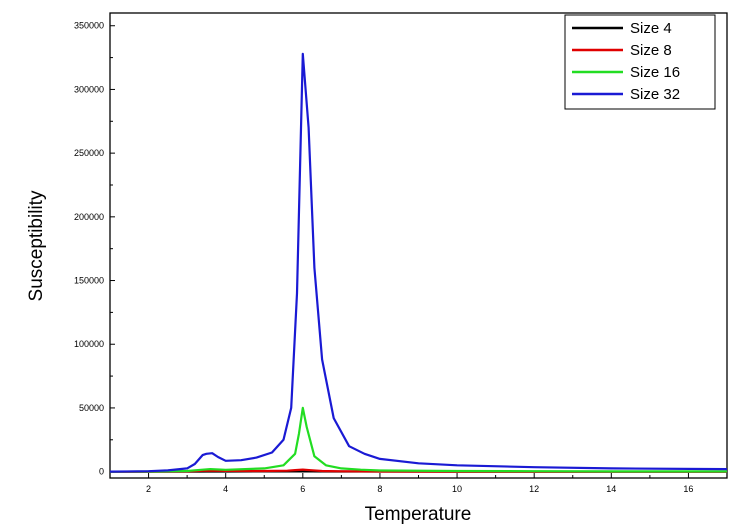 Image resolution: width=737 pixels, height=528 pixels. I want to click on y-tick-label: 100000, so click(89, 344).